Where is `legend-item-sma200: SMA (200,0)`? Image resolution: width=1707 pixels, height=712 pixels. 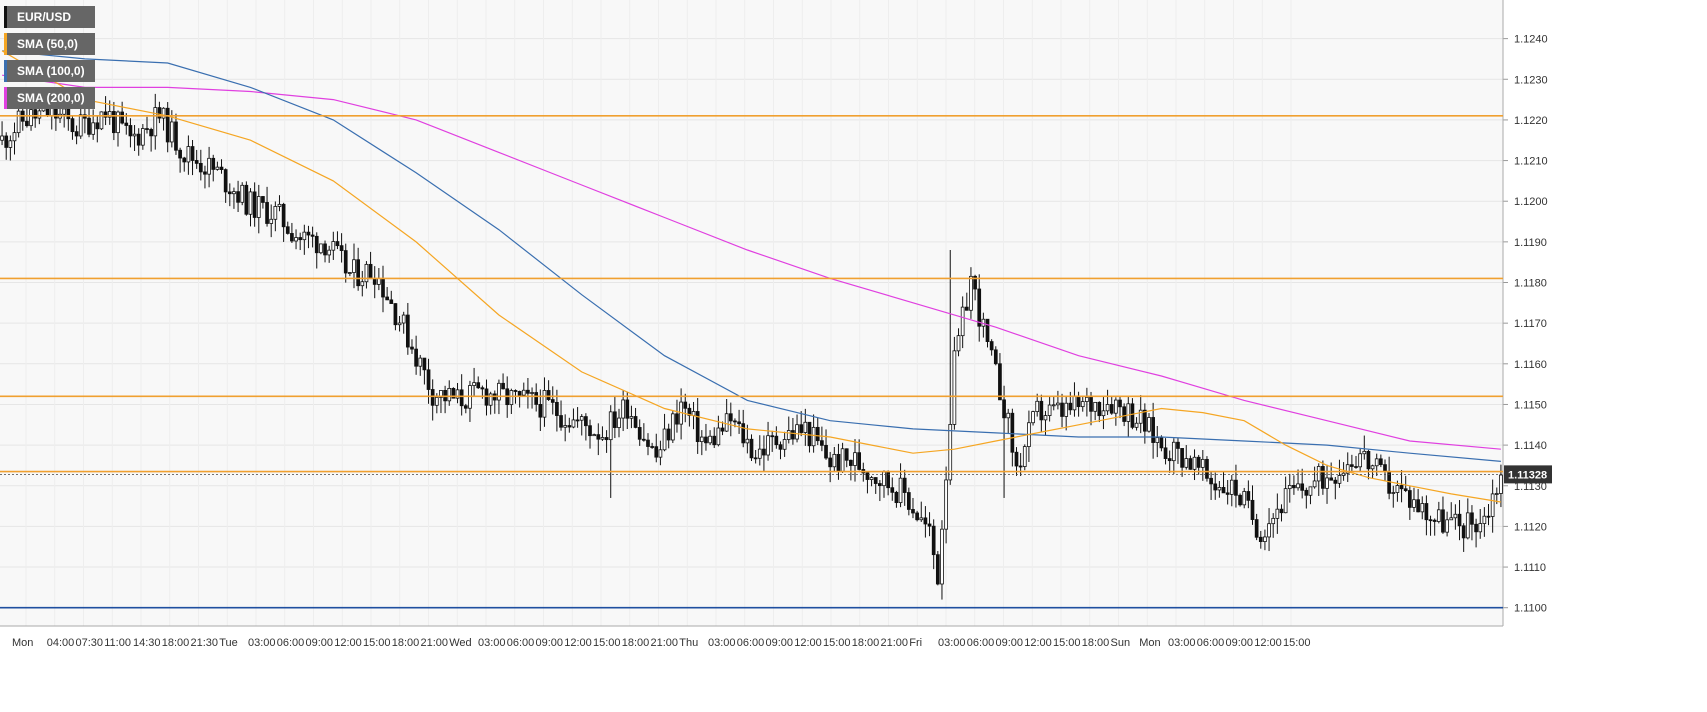 legend-item-sma200: SMA (200,0) is located at coordinates (49, 98).